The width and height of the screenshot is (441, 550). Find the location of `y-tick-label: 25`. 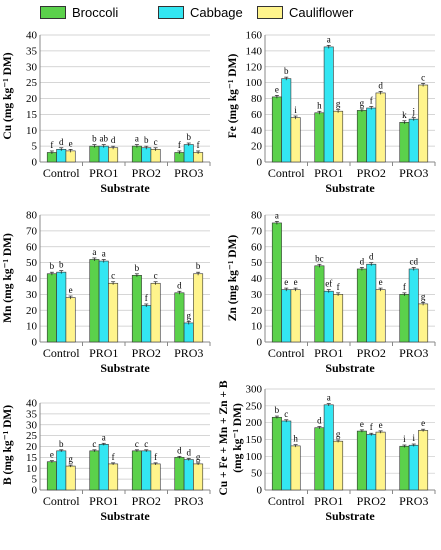

y-tick-label: 25 is located at coordinates (32, 436).